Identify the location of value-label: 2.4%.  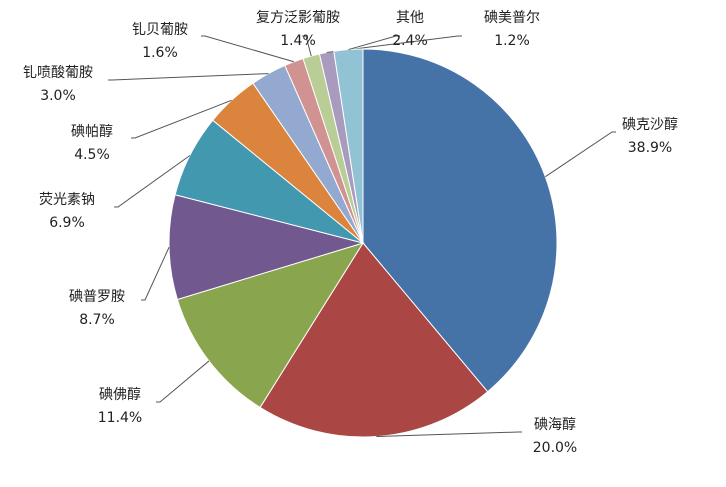
(410, 41).